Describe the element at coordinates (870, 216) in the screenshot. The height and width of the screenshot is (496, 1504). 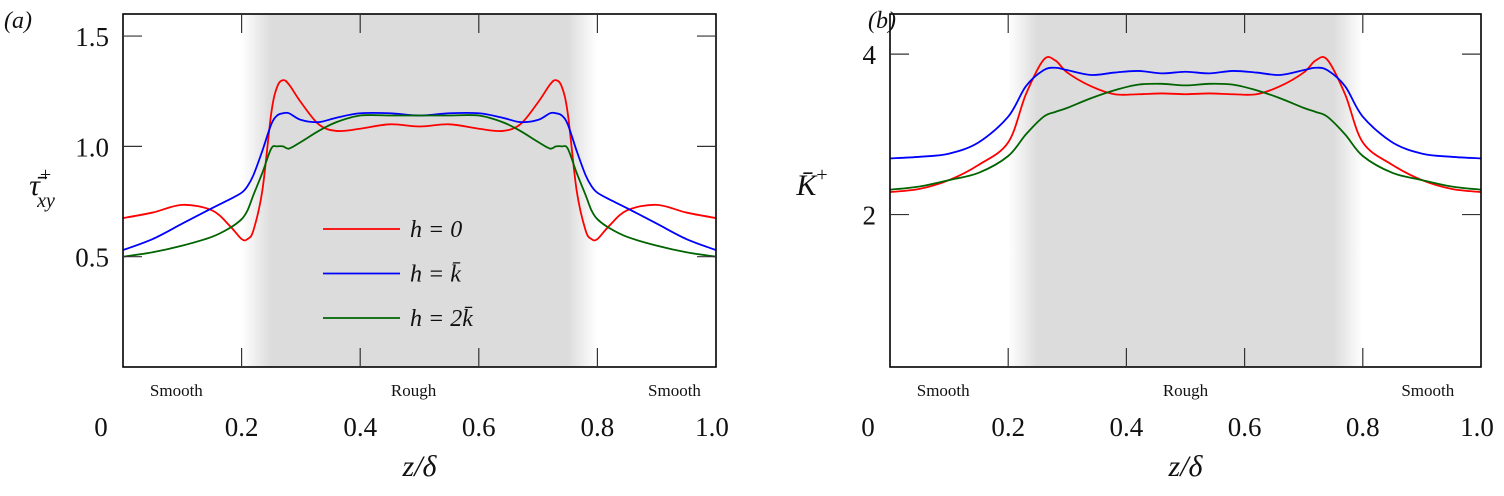
I see `y-tick-label: 2` at that location.